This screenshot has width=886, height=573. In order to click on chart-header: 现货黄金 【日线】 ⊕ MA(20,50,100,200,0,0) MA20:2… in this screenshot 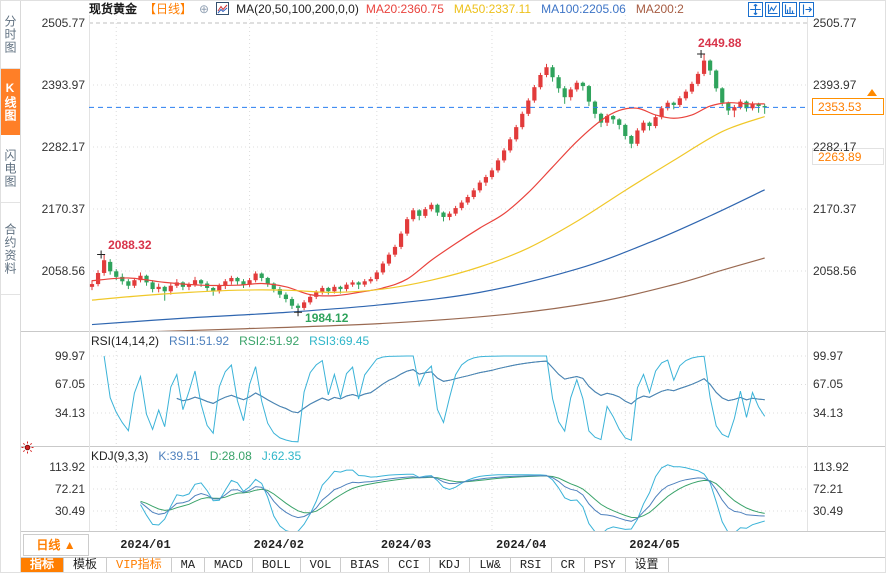, I will do `click(386, 9)`.